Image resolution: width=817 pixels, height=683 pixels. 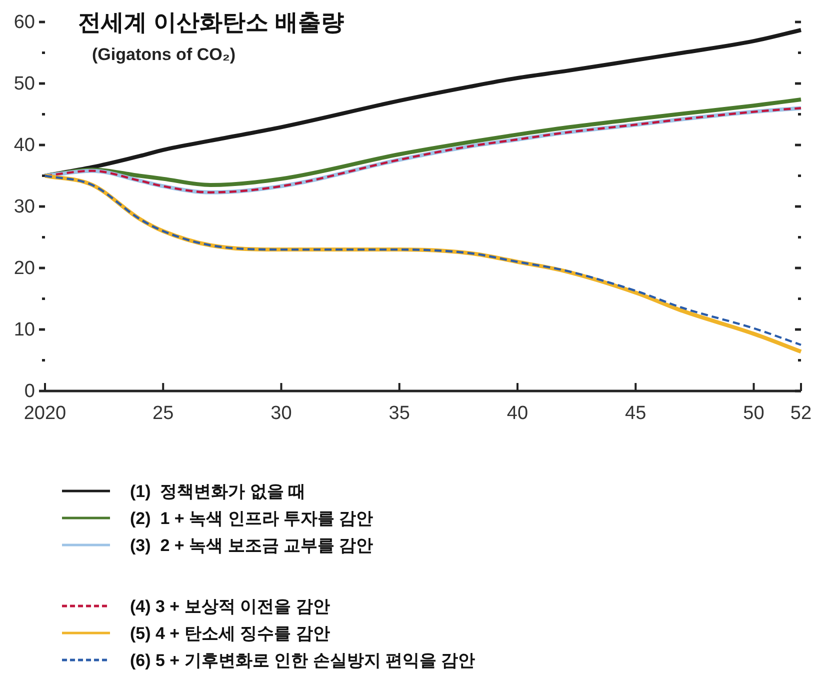 What do you see at coordinates (24, 329) in the screenshot?
I see `y-tick-label: 10` at bounding box center [24, 329].